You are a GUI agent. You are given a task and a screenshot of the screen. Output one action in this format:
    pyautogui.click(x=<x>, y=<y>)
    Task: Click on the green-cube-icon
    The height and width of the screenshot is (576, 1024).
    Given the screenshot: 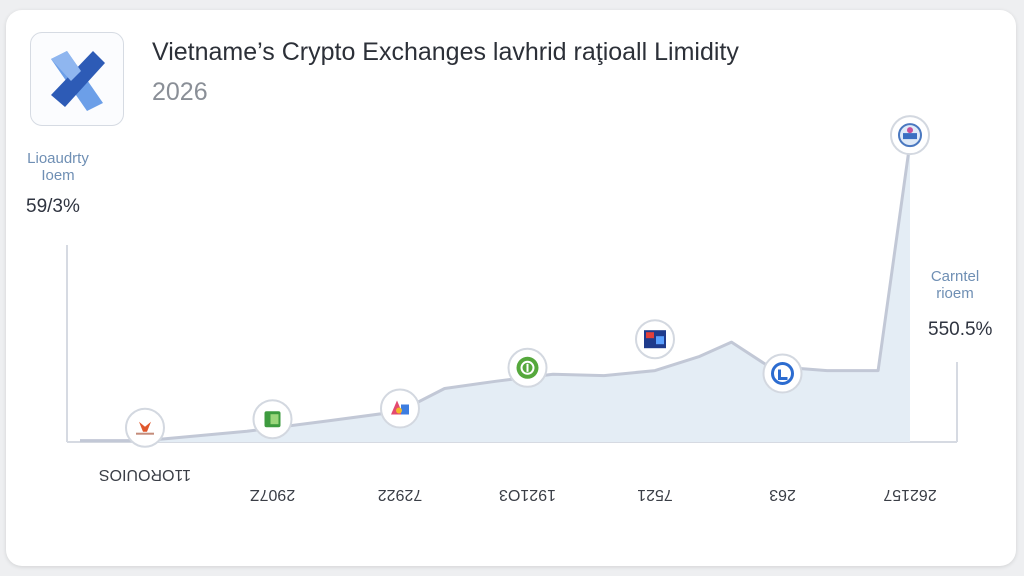 What is the action you would take?
    pyautogui.click(x=272, y=419)
    